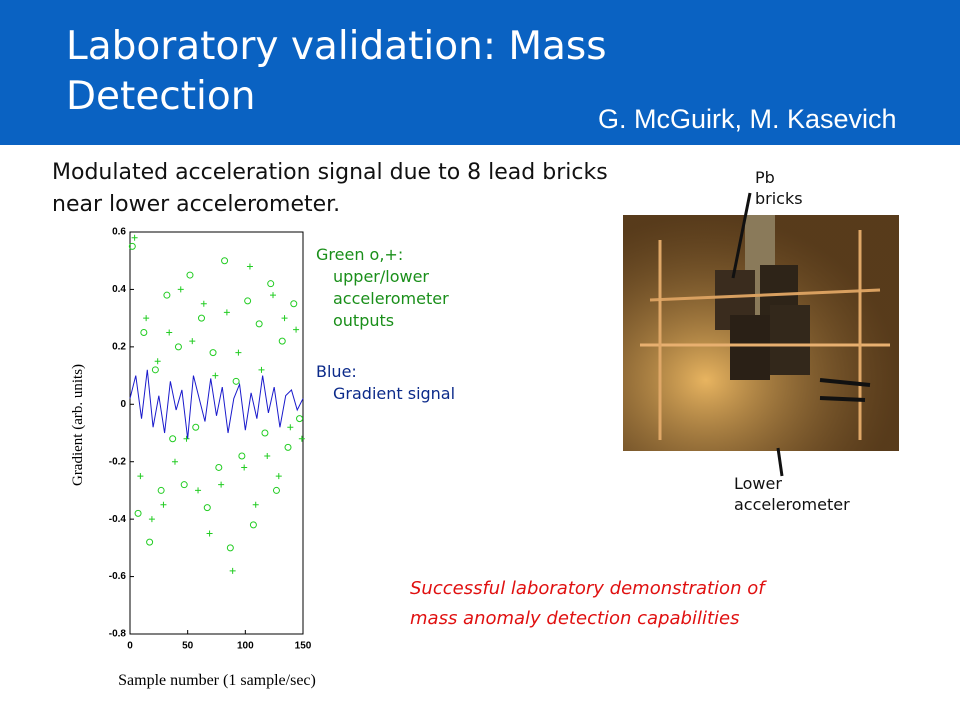  What do you see at coordinates (394, 393) in the screenshot?
I see `note-line: Gradient signal` at bounding box center [394, 393].